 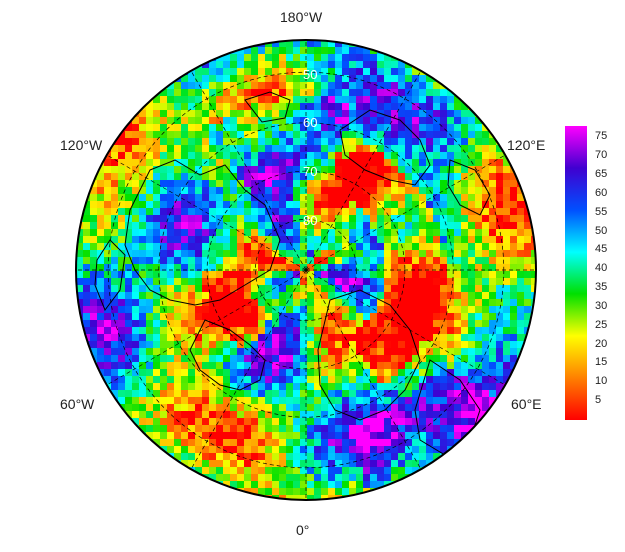 I want to click on coastline, so click(x=227, y=355).